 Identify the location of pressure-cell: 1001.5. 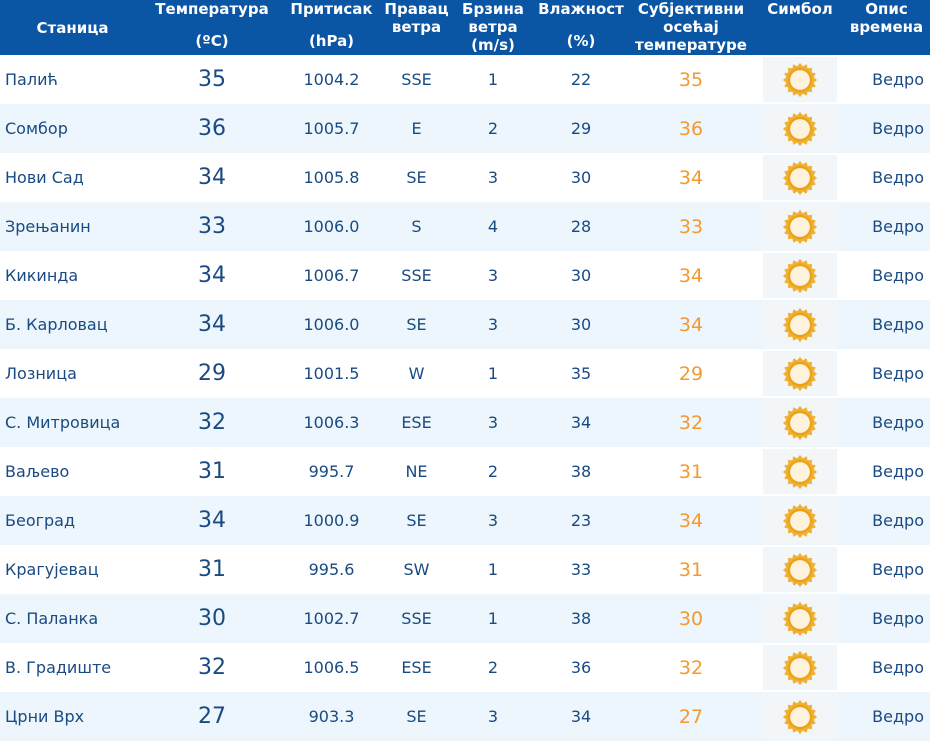
(331, 373).